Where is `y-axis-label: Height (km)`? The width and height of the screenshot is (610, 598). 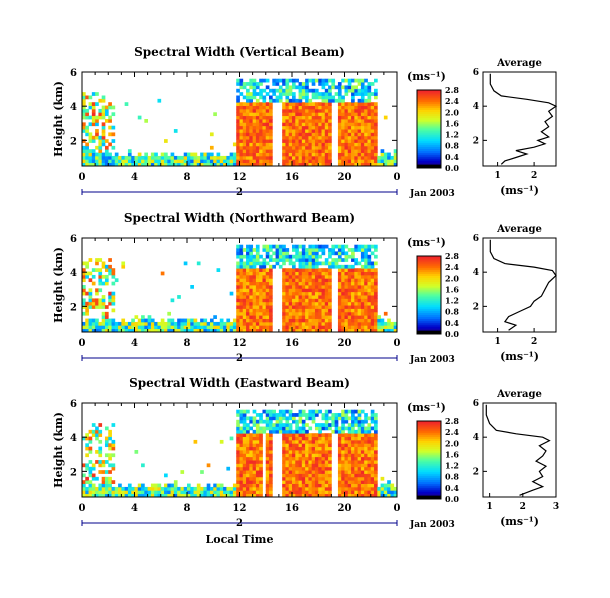 y-axis-label: Height (km) is located at coordinates (58, 450).